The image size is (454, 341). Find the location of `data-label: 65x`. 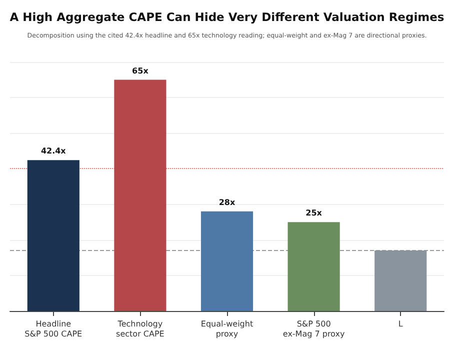

data-label: 65x is located at coordinates (141, 71).